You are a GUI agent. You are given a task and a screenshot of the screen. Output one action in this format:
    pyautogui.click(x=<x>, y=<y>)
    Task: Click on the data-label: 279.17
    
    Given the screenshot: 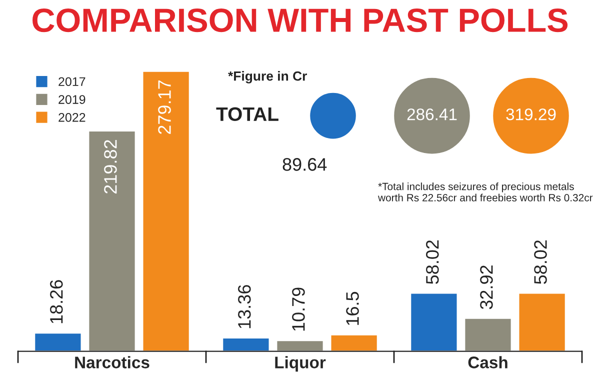 What is the action you would take?
    pyautogui.click(x=164, y=107)
    